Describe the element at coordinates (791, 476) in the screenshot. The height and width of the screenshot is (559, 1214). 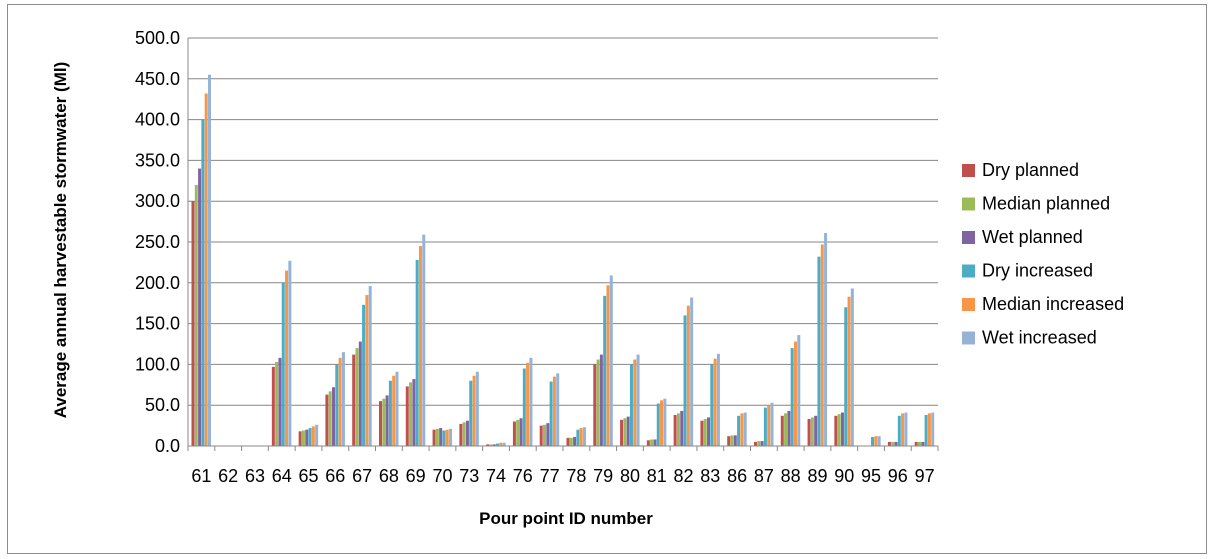
I see `x-tick-label: 88` at that location.